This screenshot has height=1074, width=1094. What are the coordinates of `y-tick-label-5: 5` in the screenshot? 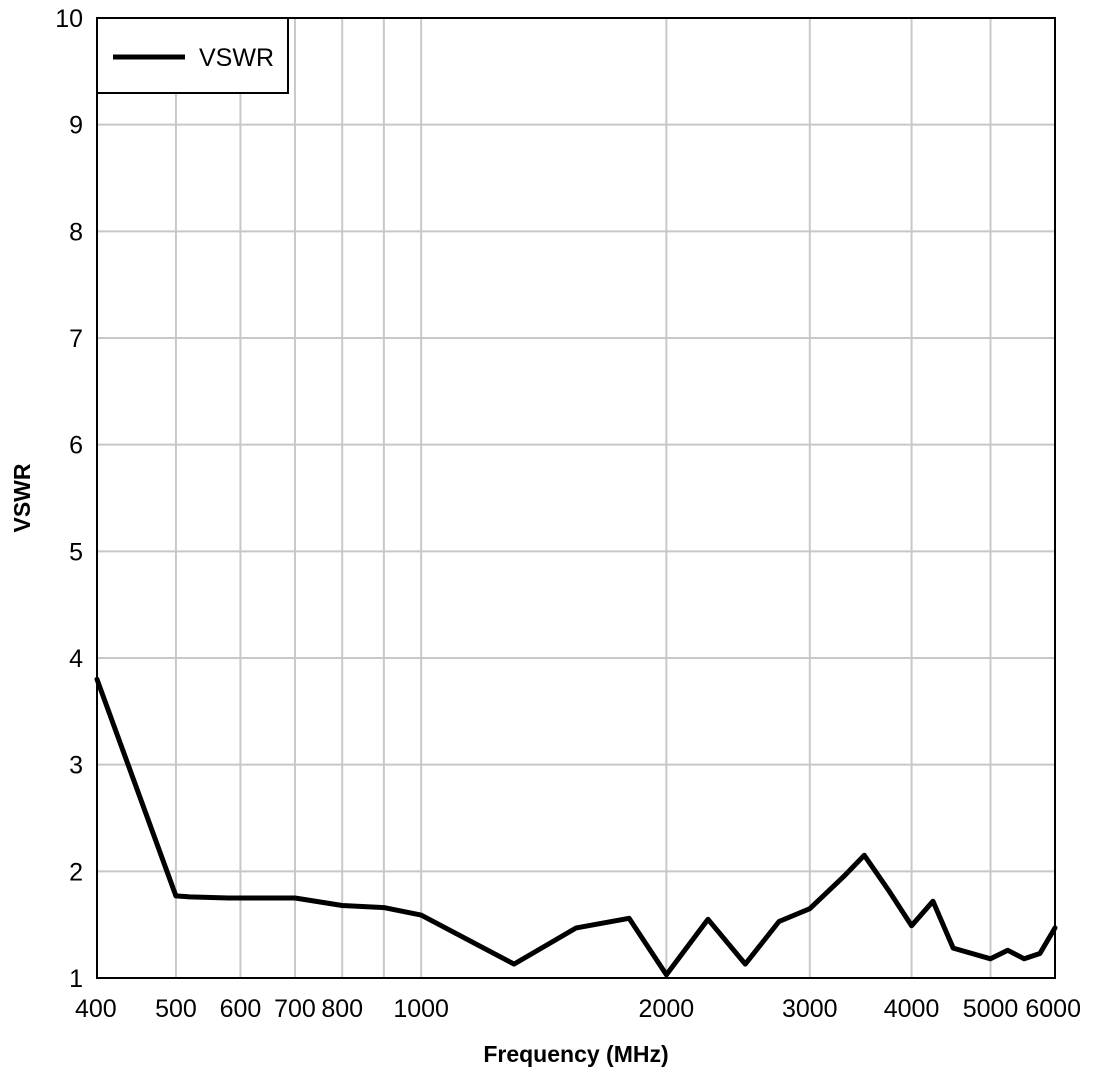 It's located at (76, 552).